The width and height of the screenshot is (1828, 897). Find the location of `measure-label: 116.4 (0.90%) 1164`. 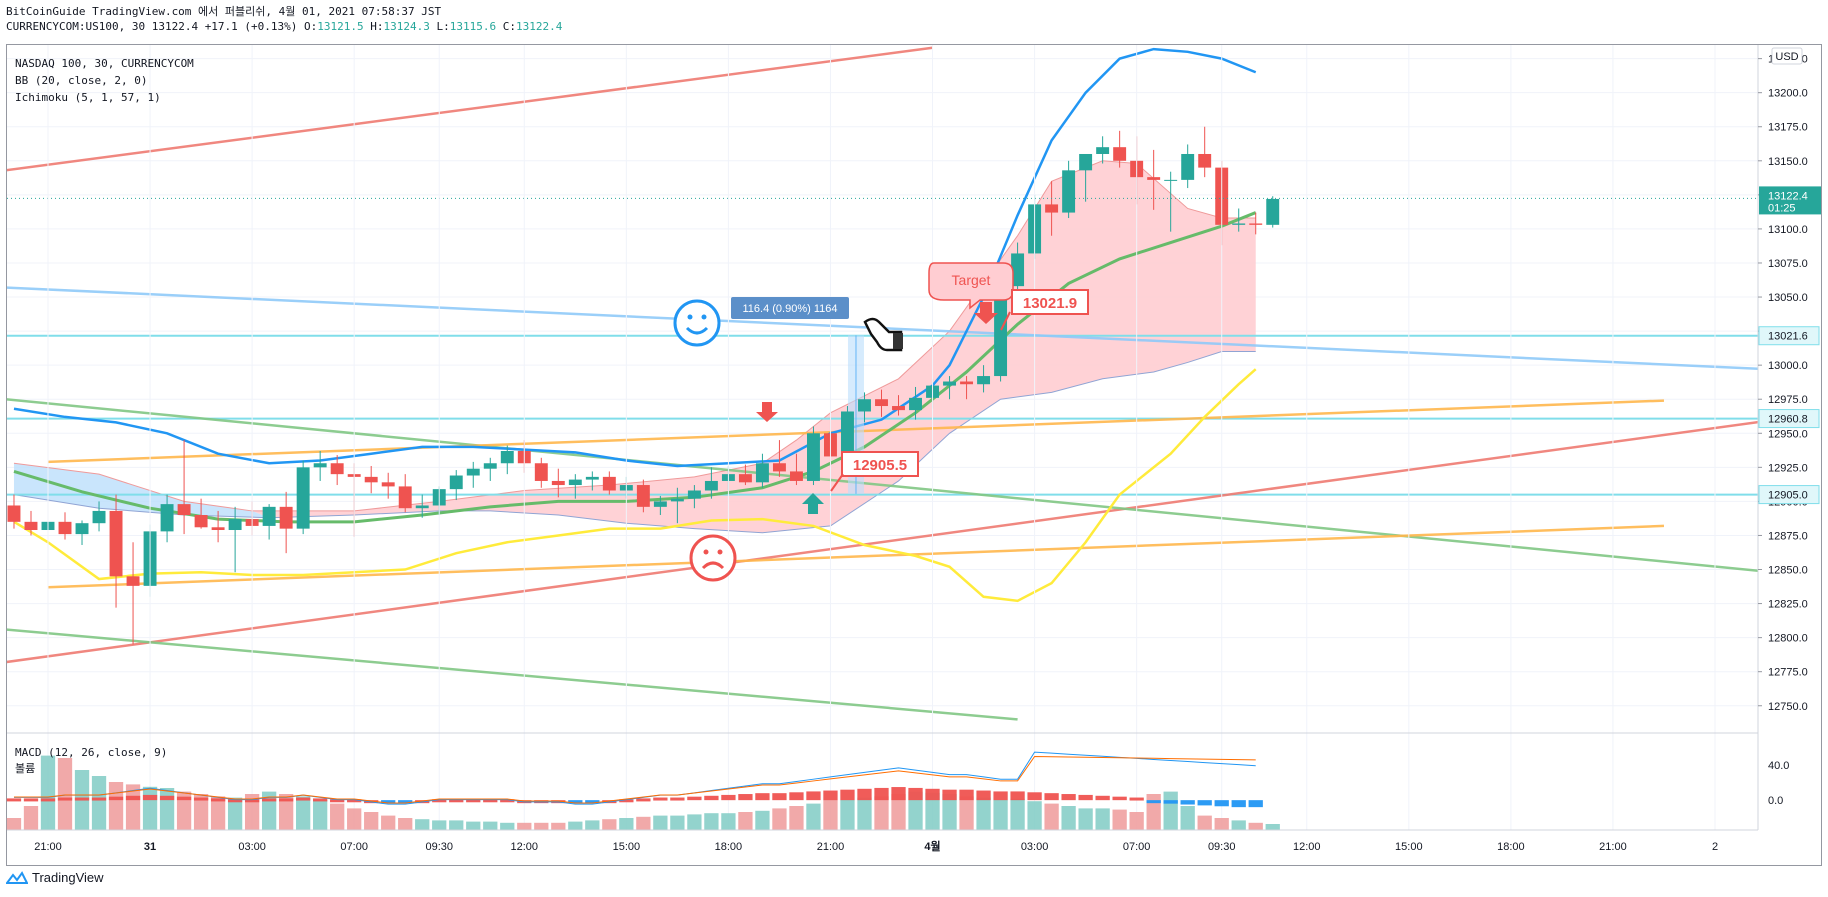

measure-label: 116.4 (0.90%) 1164 is located at coordinates (790, 309).